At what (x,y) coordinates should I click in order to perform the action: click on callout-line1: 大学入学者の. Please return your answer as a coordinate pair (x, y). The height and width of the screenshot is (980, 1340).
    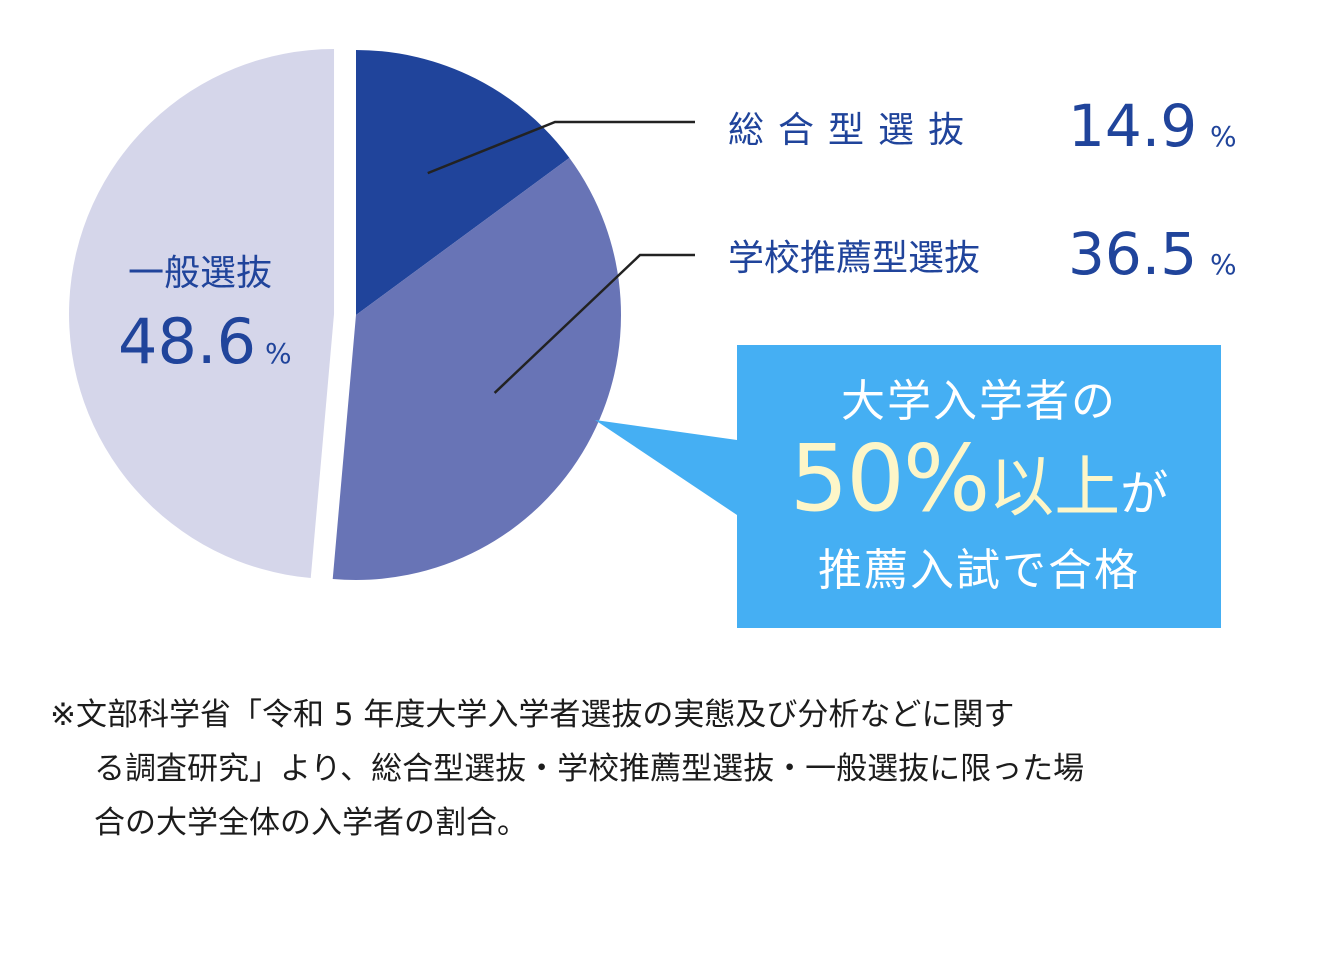
    Looking at the image, I should click on (979, 401).